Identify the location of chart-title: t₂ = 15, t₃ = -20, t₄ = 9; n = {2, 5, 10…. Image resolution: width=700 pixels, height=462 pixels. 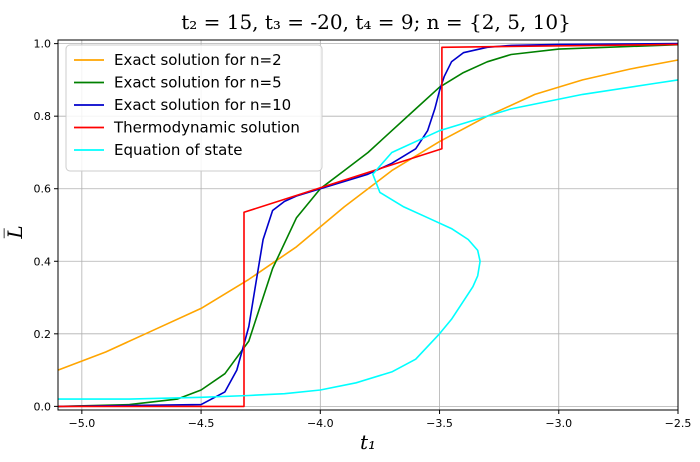
(376, 22).